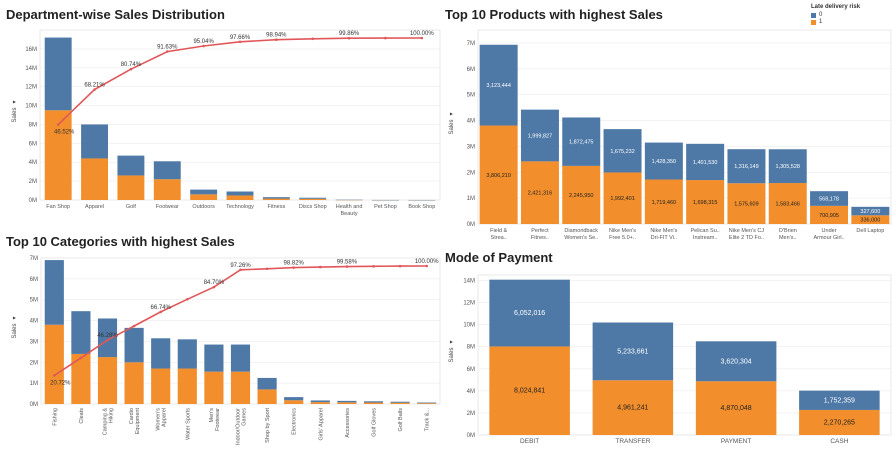 The height and width of the screenshot is (456, 896). I want to click on categories-ytick-label: 0M, so click(34, 405).